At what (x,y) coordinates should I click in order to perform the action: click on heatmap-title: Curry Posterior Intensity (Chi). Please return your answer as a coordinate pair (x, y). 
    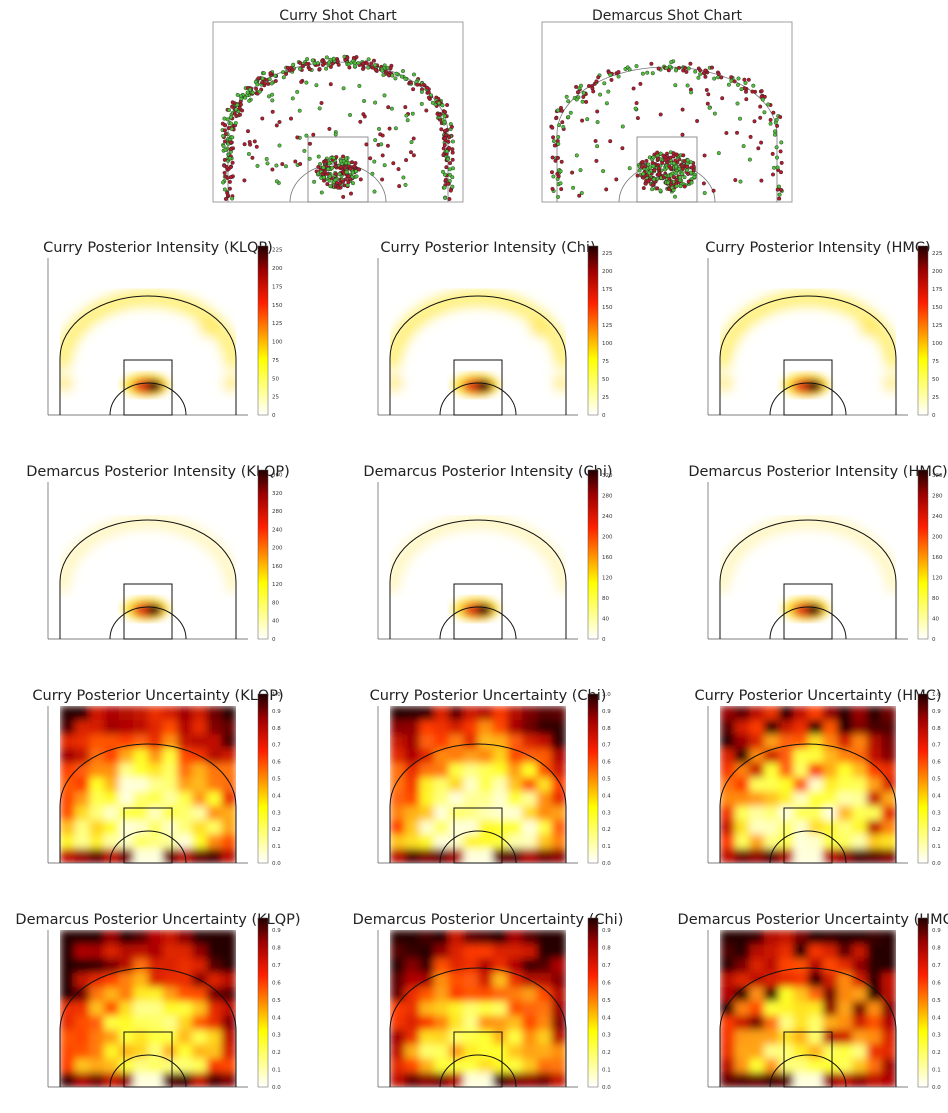
    Looking at the image, I should click on (487, 248).